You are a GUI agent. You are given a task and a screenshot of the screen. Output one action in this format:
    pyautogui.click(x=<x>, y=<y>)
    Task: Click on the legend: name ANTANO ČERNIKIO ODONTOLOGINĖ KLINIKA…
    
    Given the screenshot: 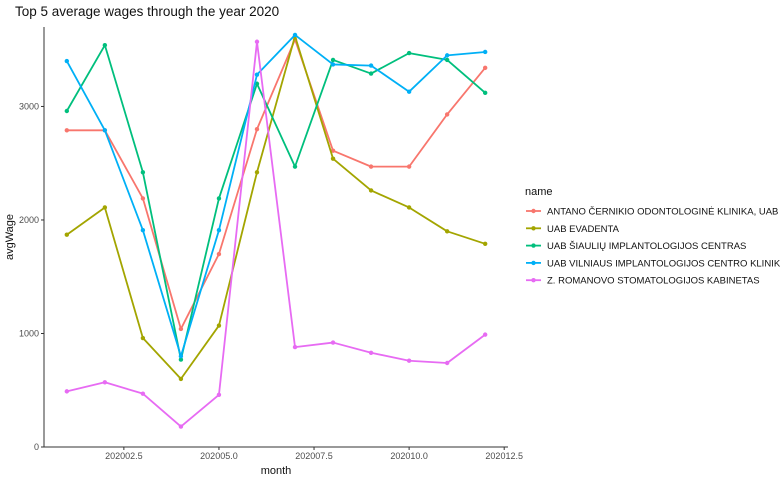 What is the action you would take?
    pyautogui.click(x=652, y=236)
    